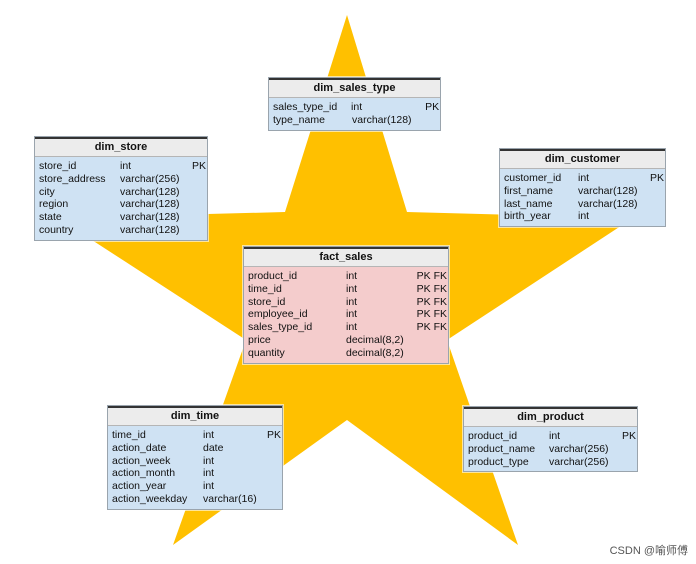  I want to click on column-name: customer_id, so click(533, 178).